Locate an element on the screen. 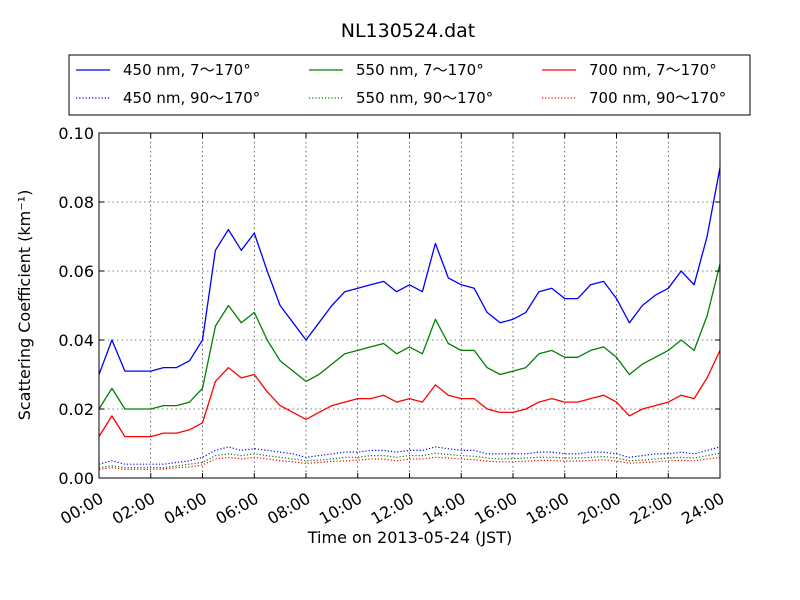 The width and height of the screenshot is (800, 600). legend-label-0: 450 nm, 7～170° is located at coordinates (187, 70).